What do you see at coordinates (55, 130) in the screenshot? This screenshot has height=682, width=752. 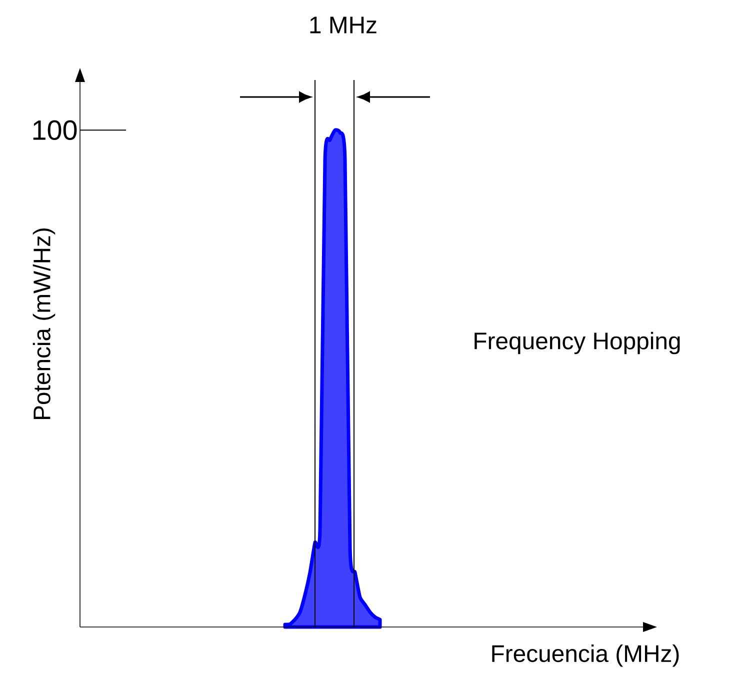 I see `text: 100` at bounding box center [55, 130].